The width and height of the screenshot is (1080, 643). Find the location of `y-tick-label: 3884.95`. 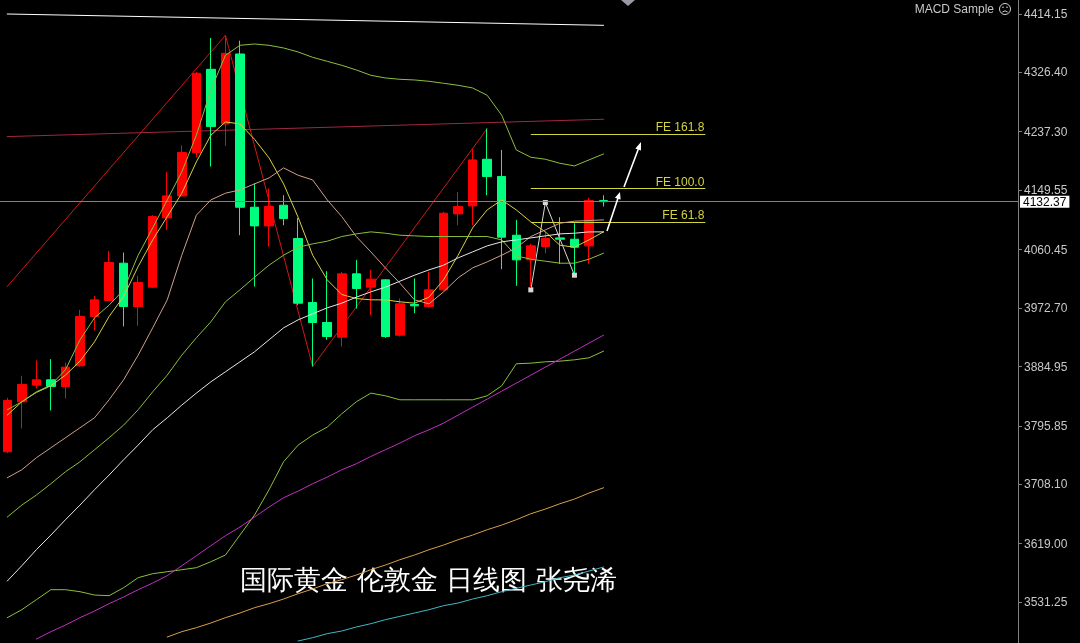

y-tick-label: 3884.95 is located at coordinates (1046, 366).